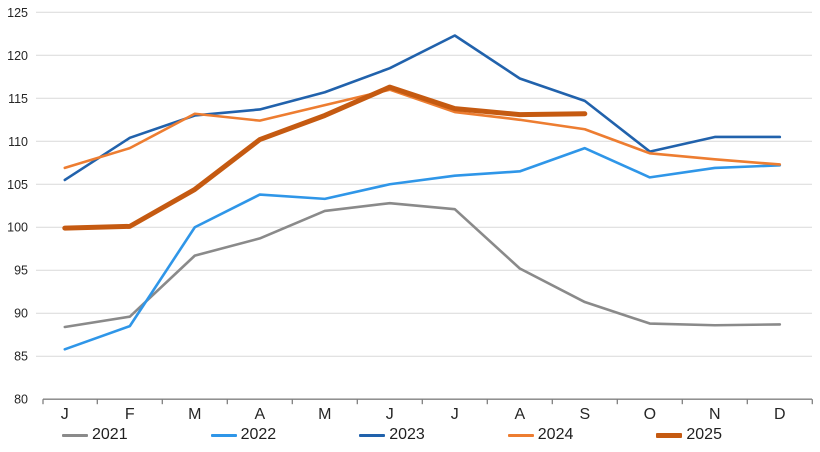 The width and height of the screenshot is (820, 452). What do you see at coordinates (372, 435) in the screenshot?
I see `legend-swatch-2023` at bounding box center [372, 435].